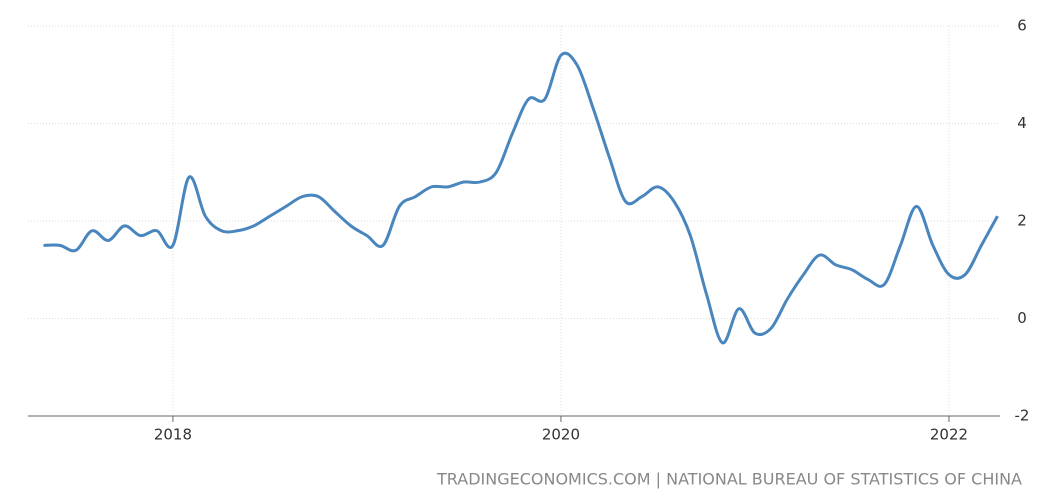 The height and width of the screenshot is (500, 1050). What do you see at coordinates (949, 435) in the screenshot?
I see `x-tick-label: 2022` at bounding box center [949, 435].